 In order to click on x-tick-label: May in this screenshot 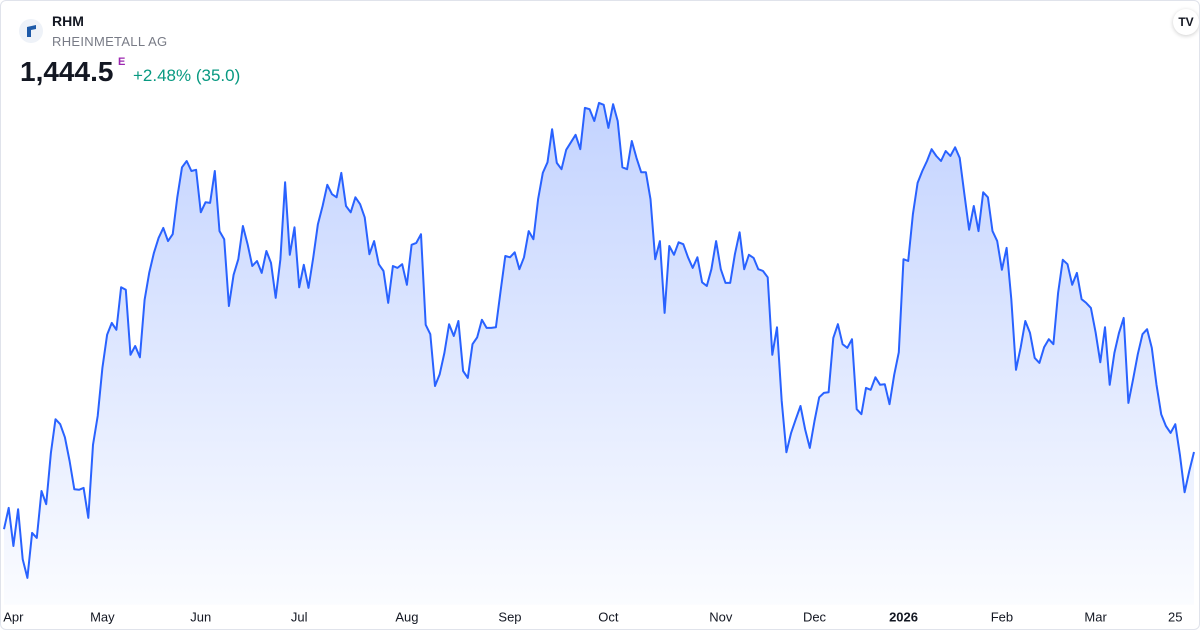, I will do `click(102, 616)`.